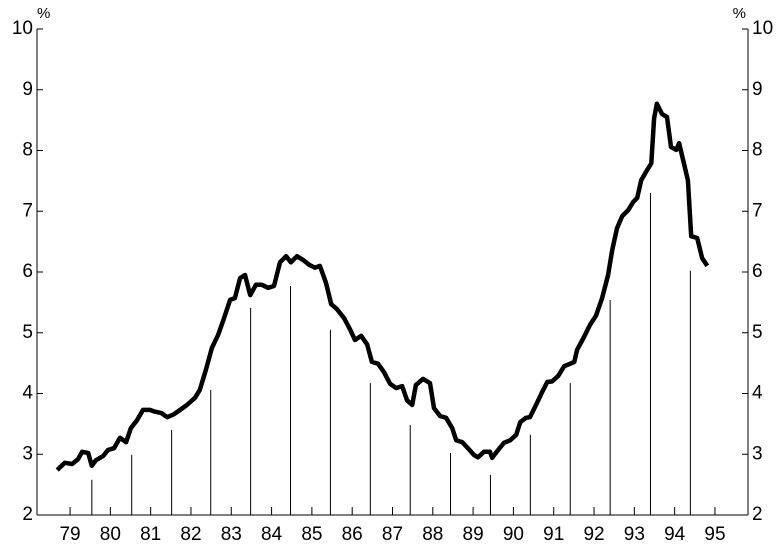 The image size is (782, 547). What do you see at coordinates (757, 453) in the screenshot?
I see `y-tick-label-right: 3` at bounding box center [757, 453].